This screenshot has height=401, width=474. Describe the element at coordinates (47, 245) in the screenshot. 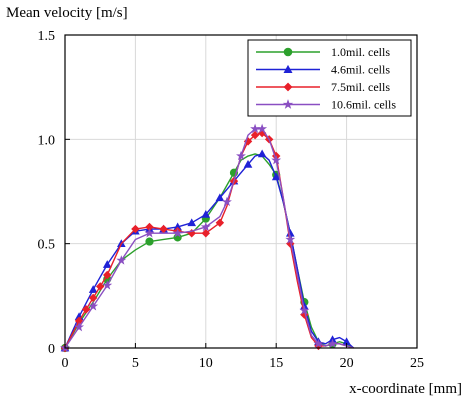

I see `y-tick-label: 0.5` at that location.